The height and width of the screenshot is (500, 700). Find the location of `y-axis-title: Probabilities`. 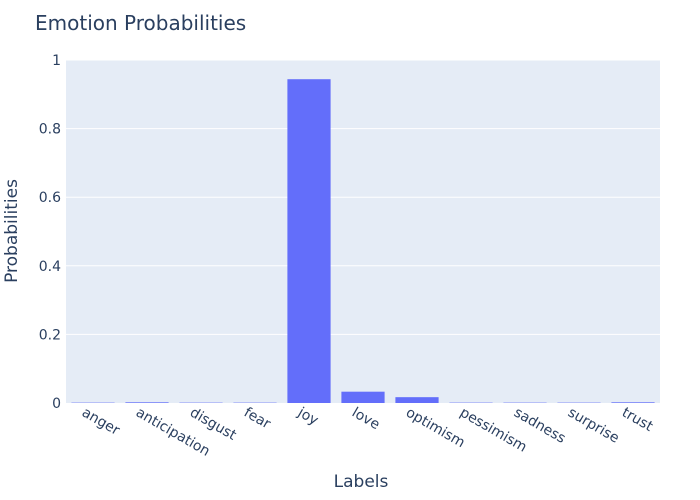

y-axis-title: Probabilities is located at coordinates (12, 231).